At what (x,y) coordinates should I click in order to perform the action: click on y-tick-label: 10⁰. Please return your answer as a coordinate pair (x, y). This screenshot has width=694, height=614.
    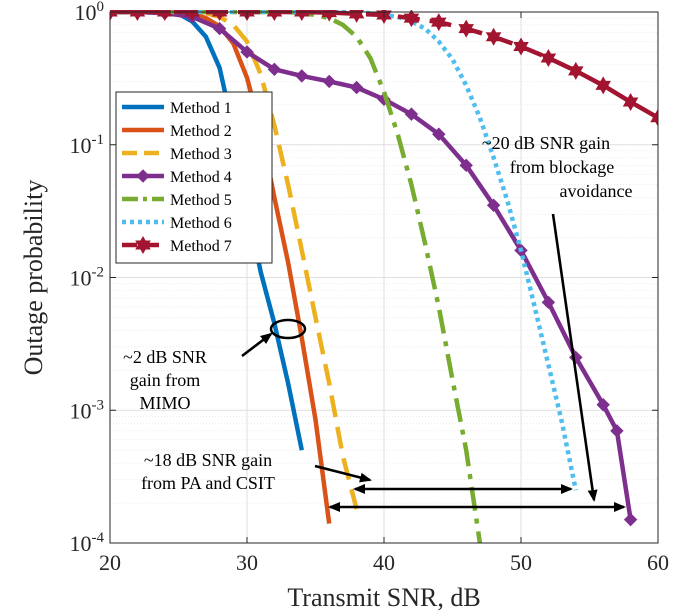
    Looking at the image, I should click on (90, 12).